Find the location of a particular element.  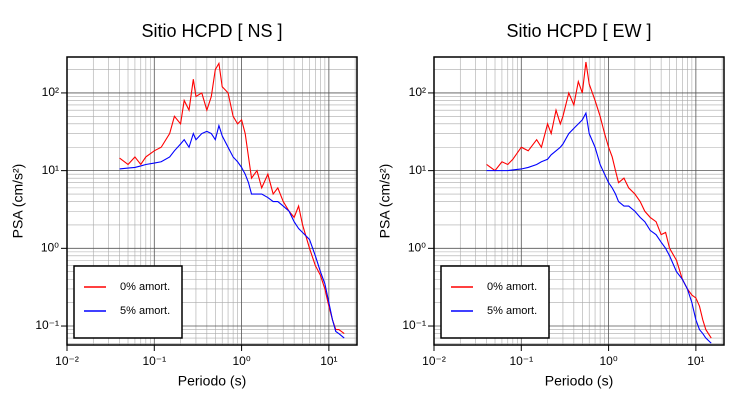

chart-title: Sitio HCPD [ NS ] is located at coordinates (211, 31).